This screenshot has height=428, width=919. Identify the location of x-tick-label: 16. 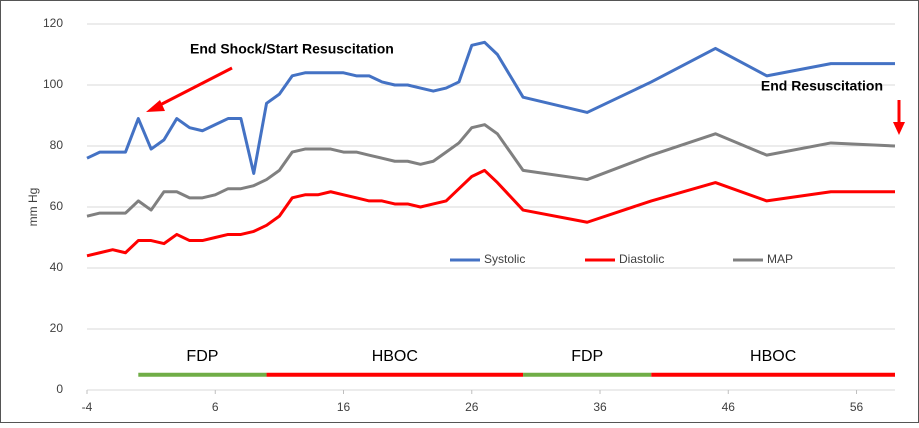
(344, 407).